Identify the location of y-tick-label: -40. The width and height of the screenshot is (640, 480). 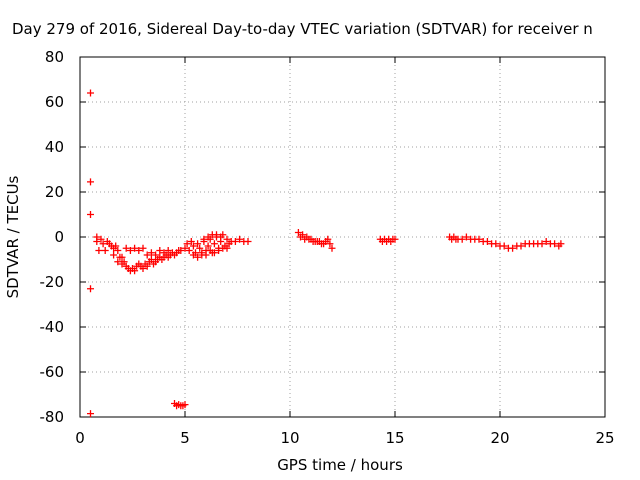
(52, 327).